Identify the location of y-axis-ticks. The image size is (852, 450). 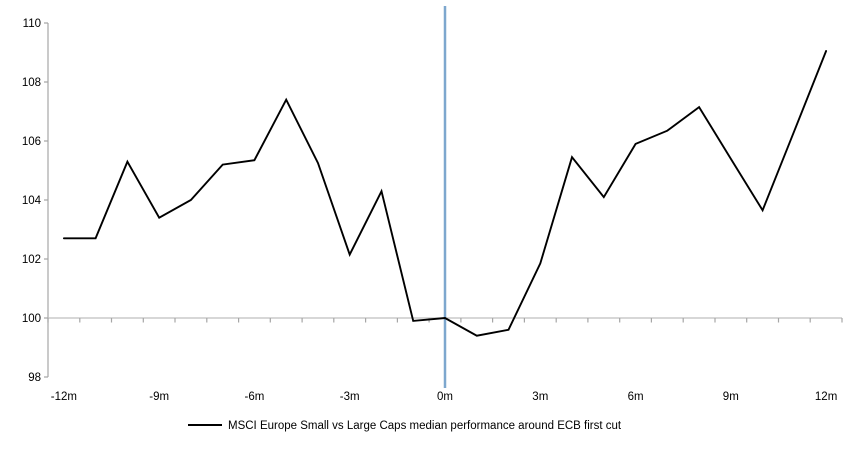
(46, 200).